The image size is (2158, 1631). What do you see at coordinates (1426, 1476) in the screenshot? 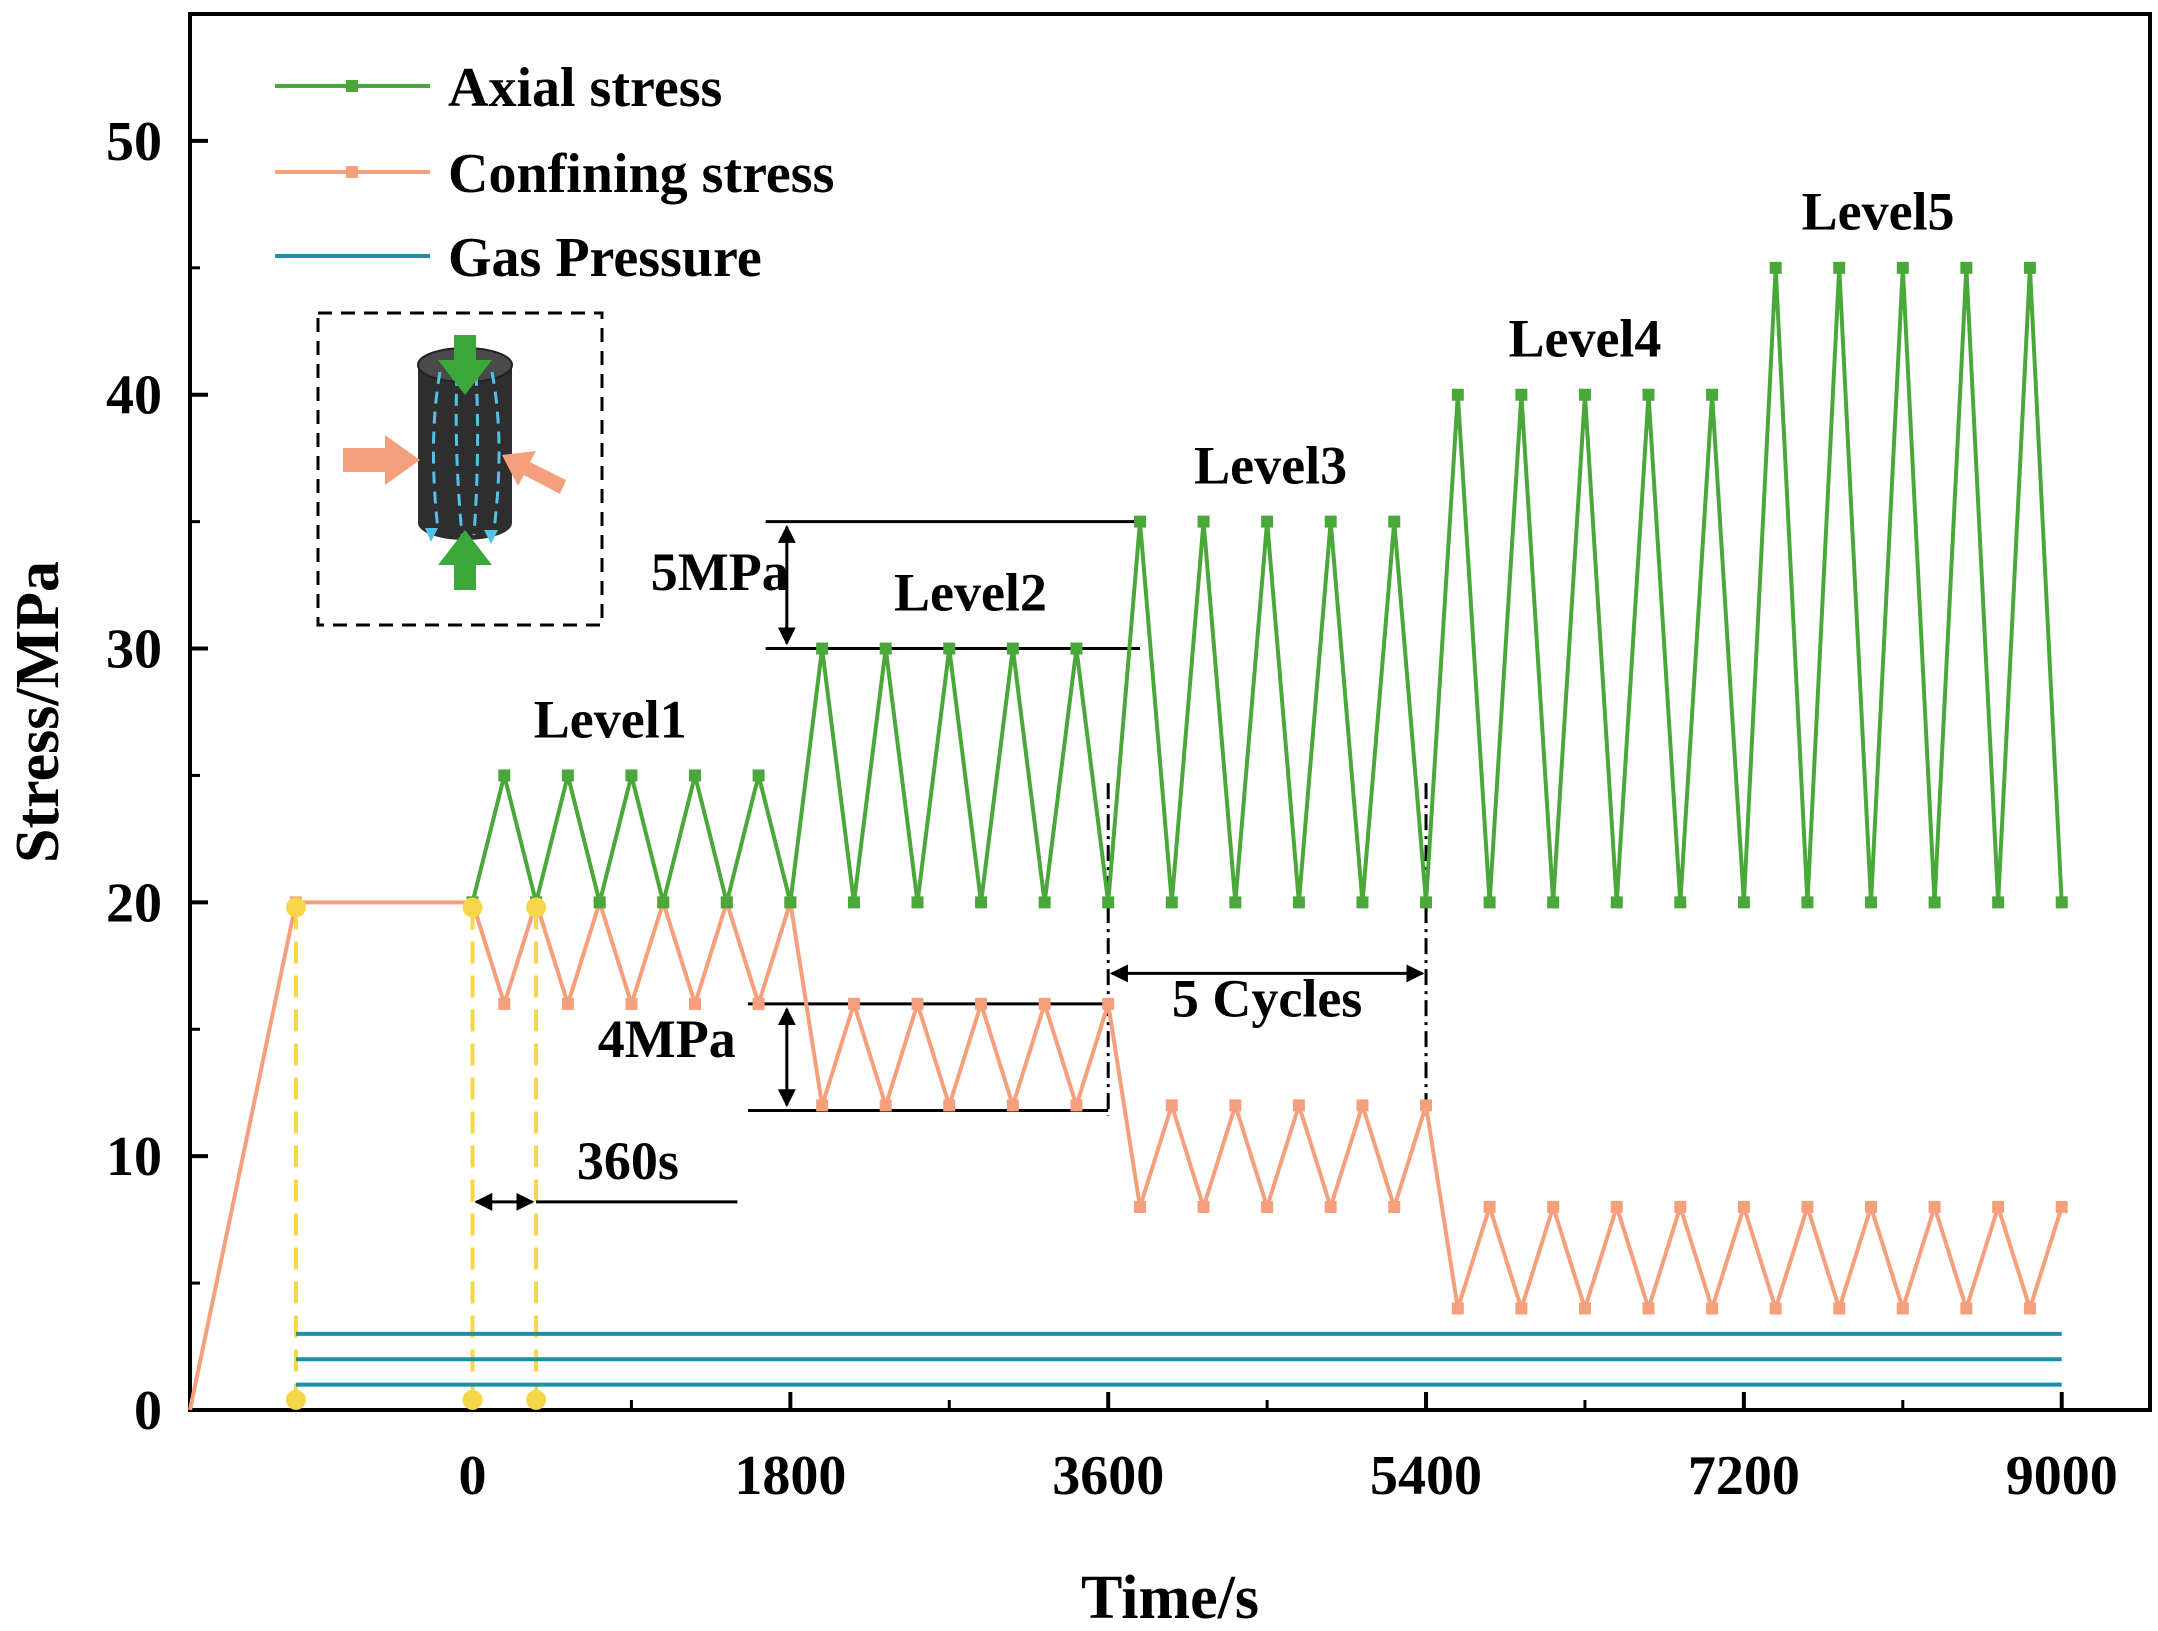
I see `x-tick-label-5400: 5400` at bounding box center [1426, 1476].